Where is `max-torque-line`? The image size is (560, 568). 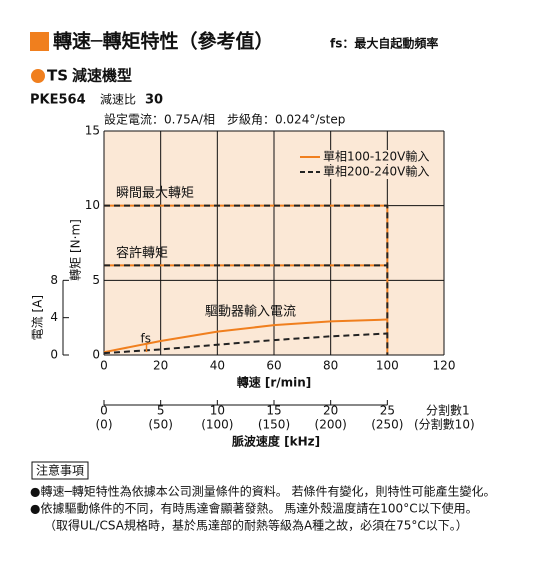 max-torque-line is located at coordinates (246, 279).